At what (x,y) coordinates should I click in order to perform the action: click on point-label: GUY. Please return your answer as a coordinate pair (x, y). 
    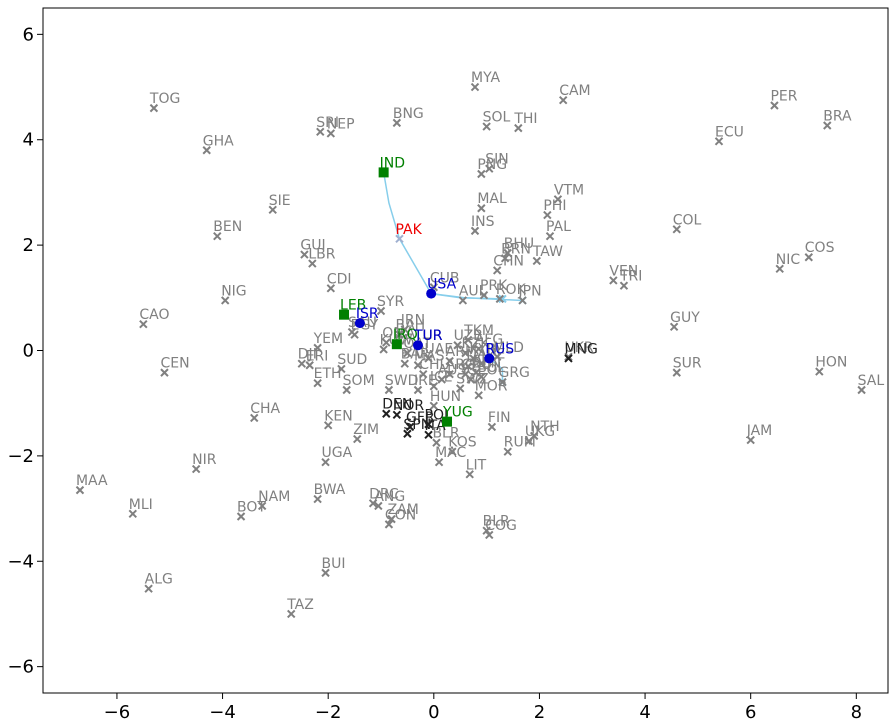
    Looking at the image, I should click on (685, 318).